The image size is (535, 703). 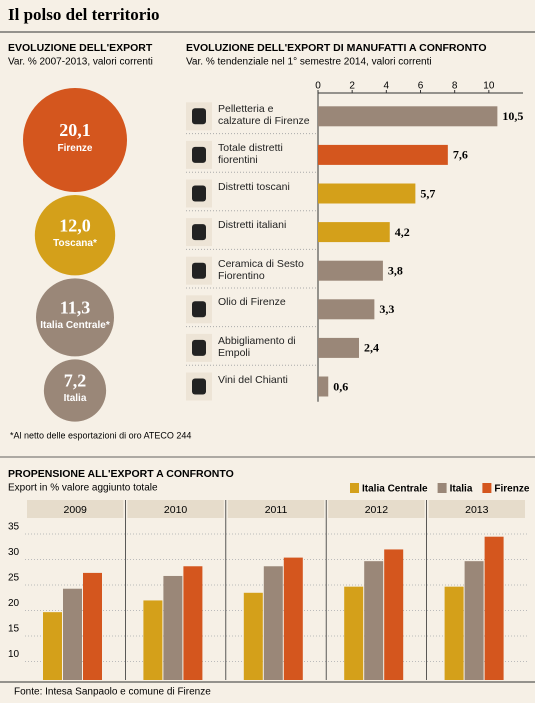 I want to click on x-tick-label: 2009, so click(x=76, y=510).